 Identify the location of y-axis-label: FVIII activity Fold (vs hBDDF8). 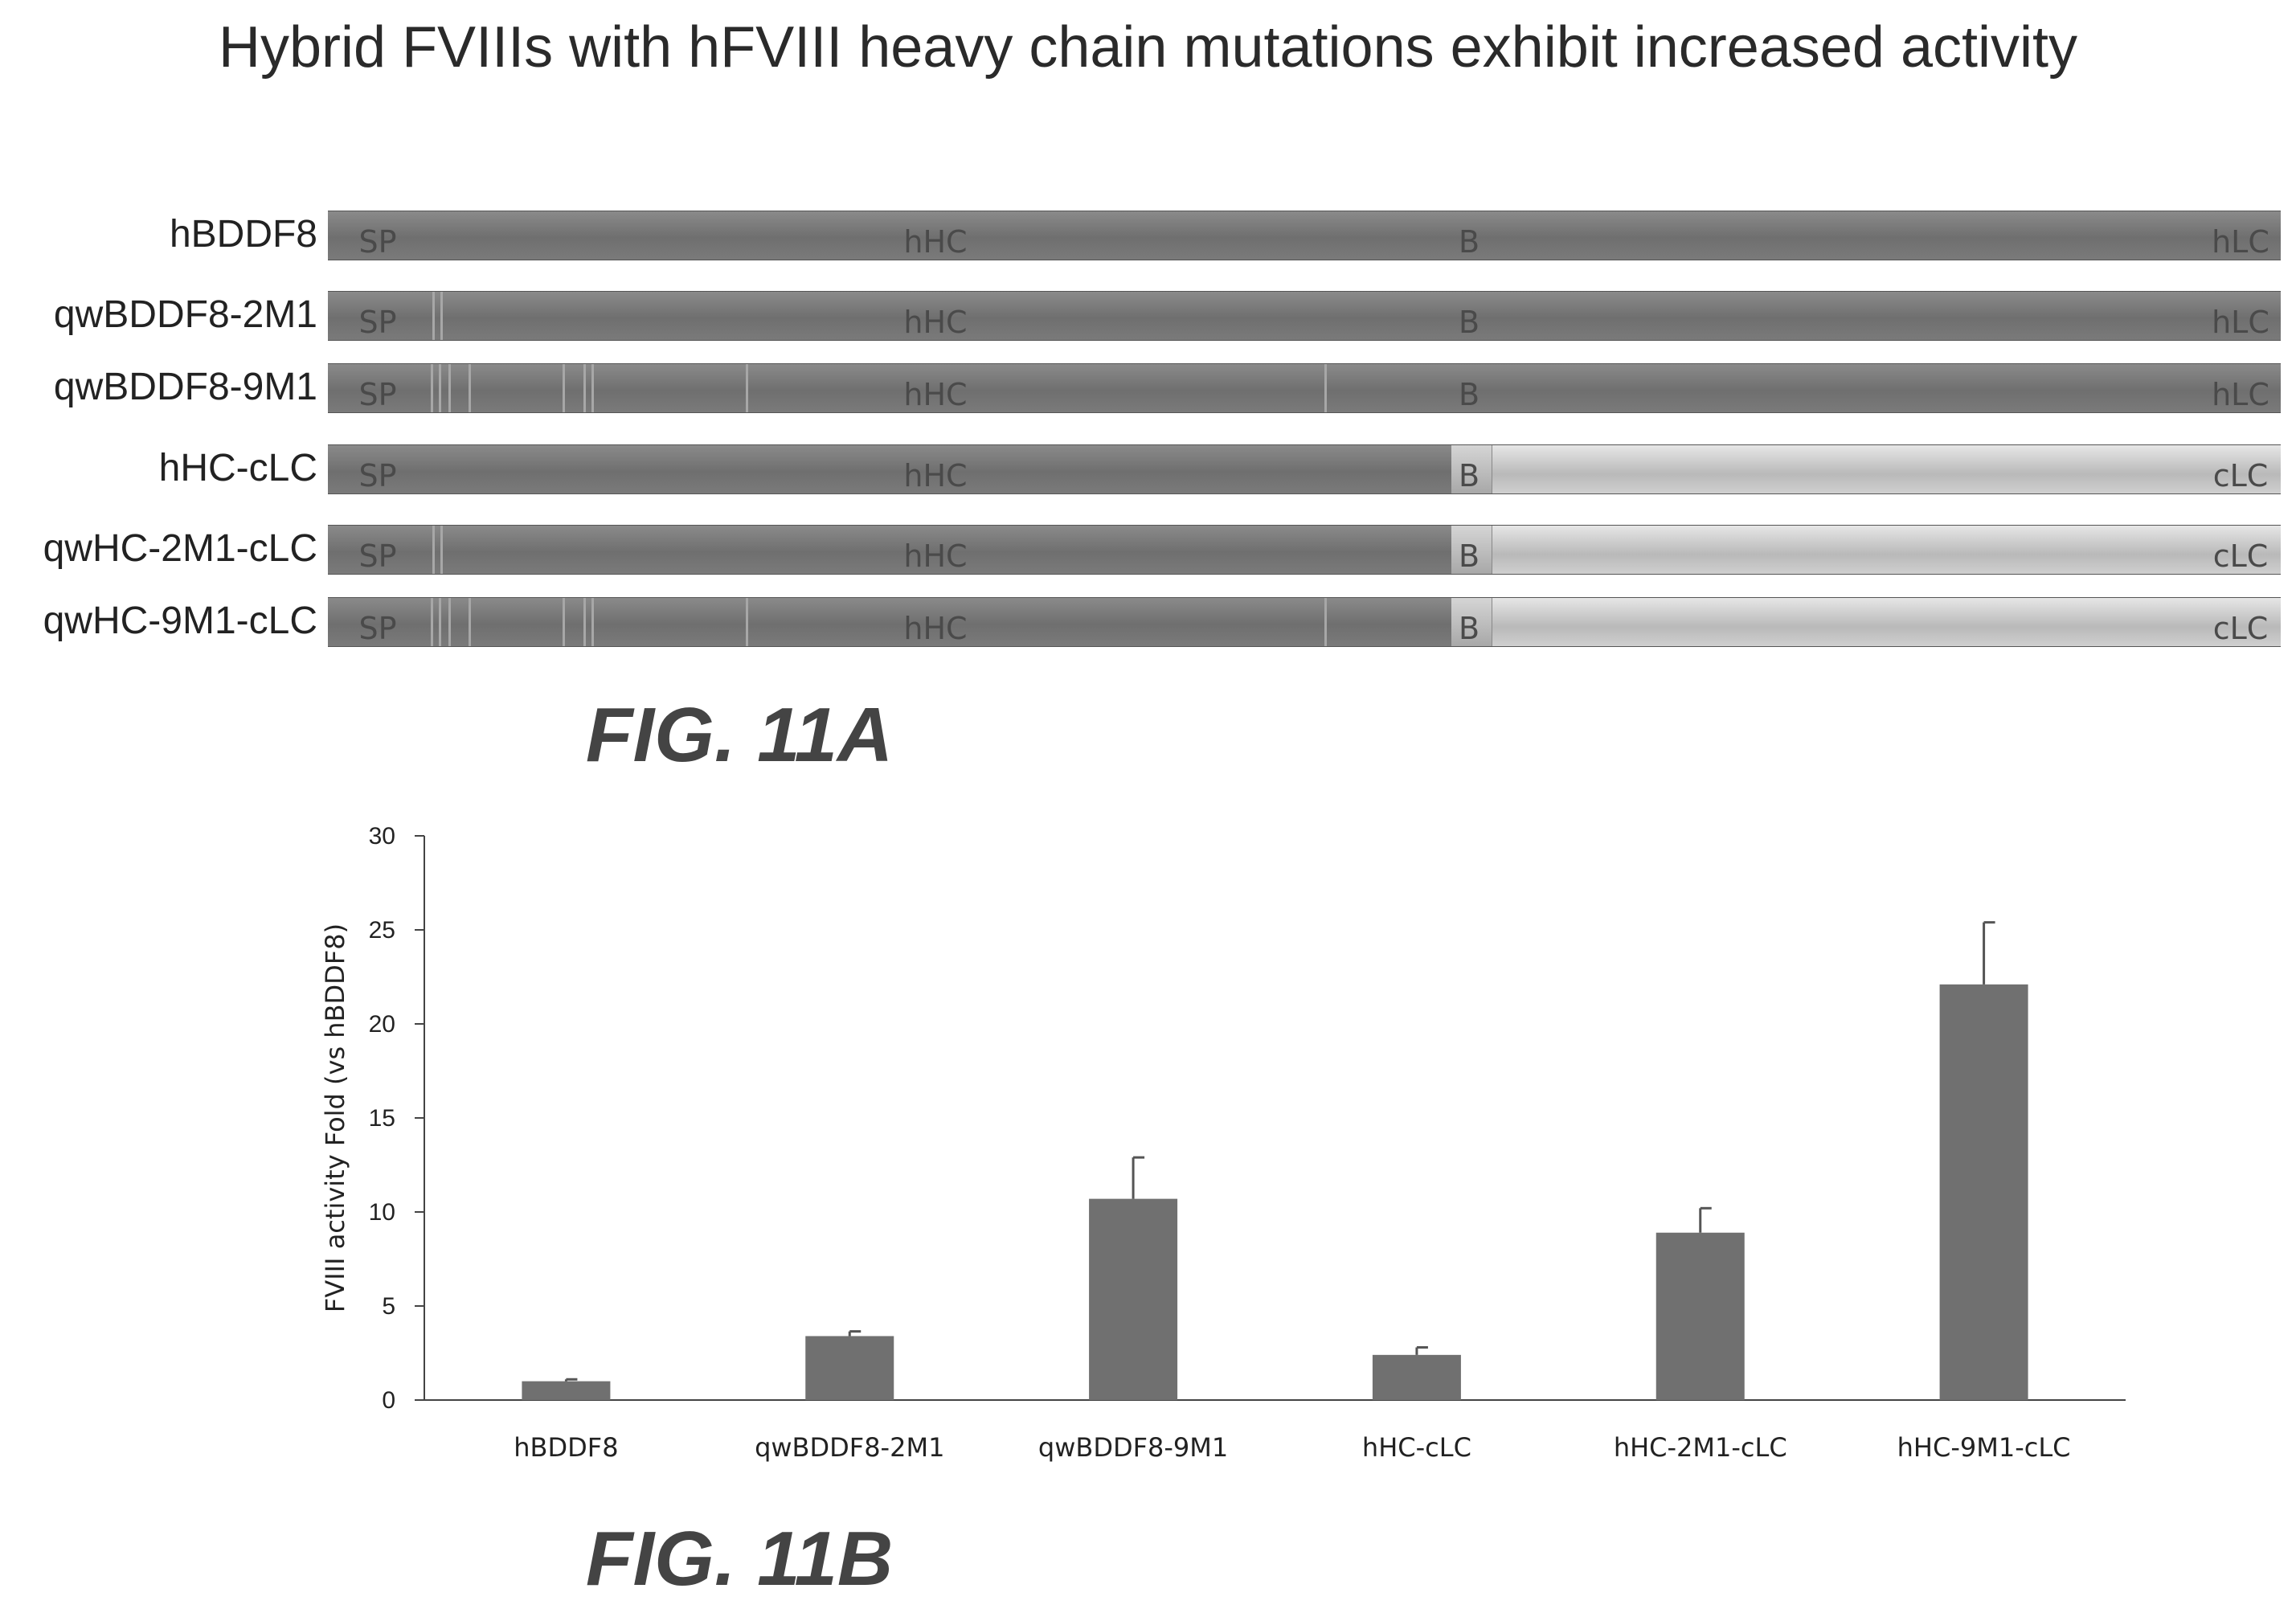
(335, 1117).